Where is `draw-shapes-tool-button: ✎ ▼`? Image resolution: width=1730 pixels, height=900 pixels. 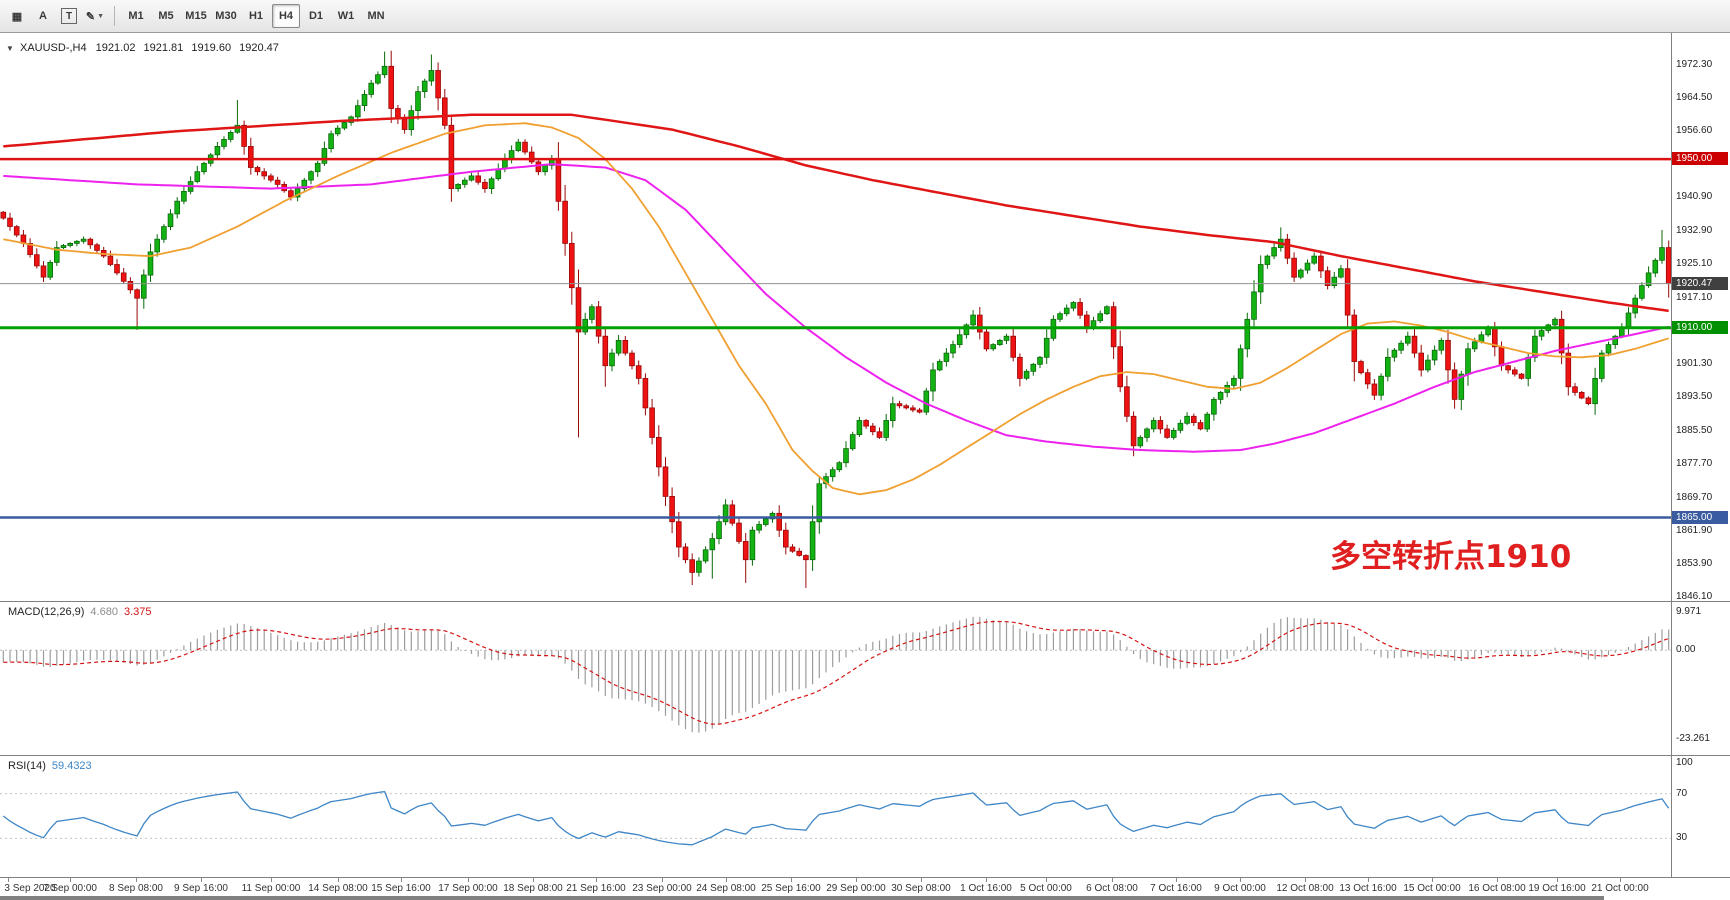
draw-shapes-tool-button: ✎ ▼ is located at coordinates (95, 16).